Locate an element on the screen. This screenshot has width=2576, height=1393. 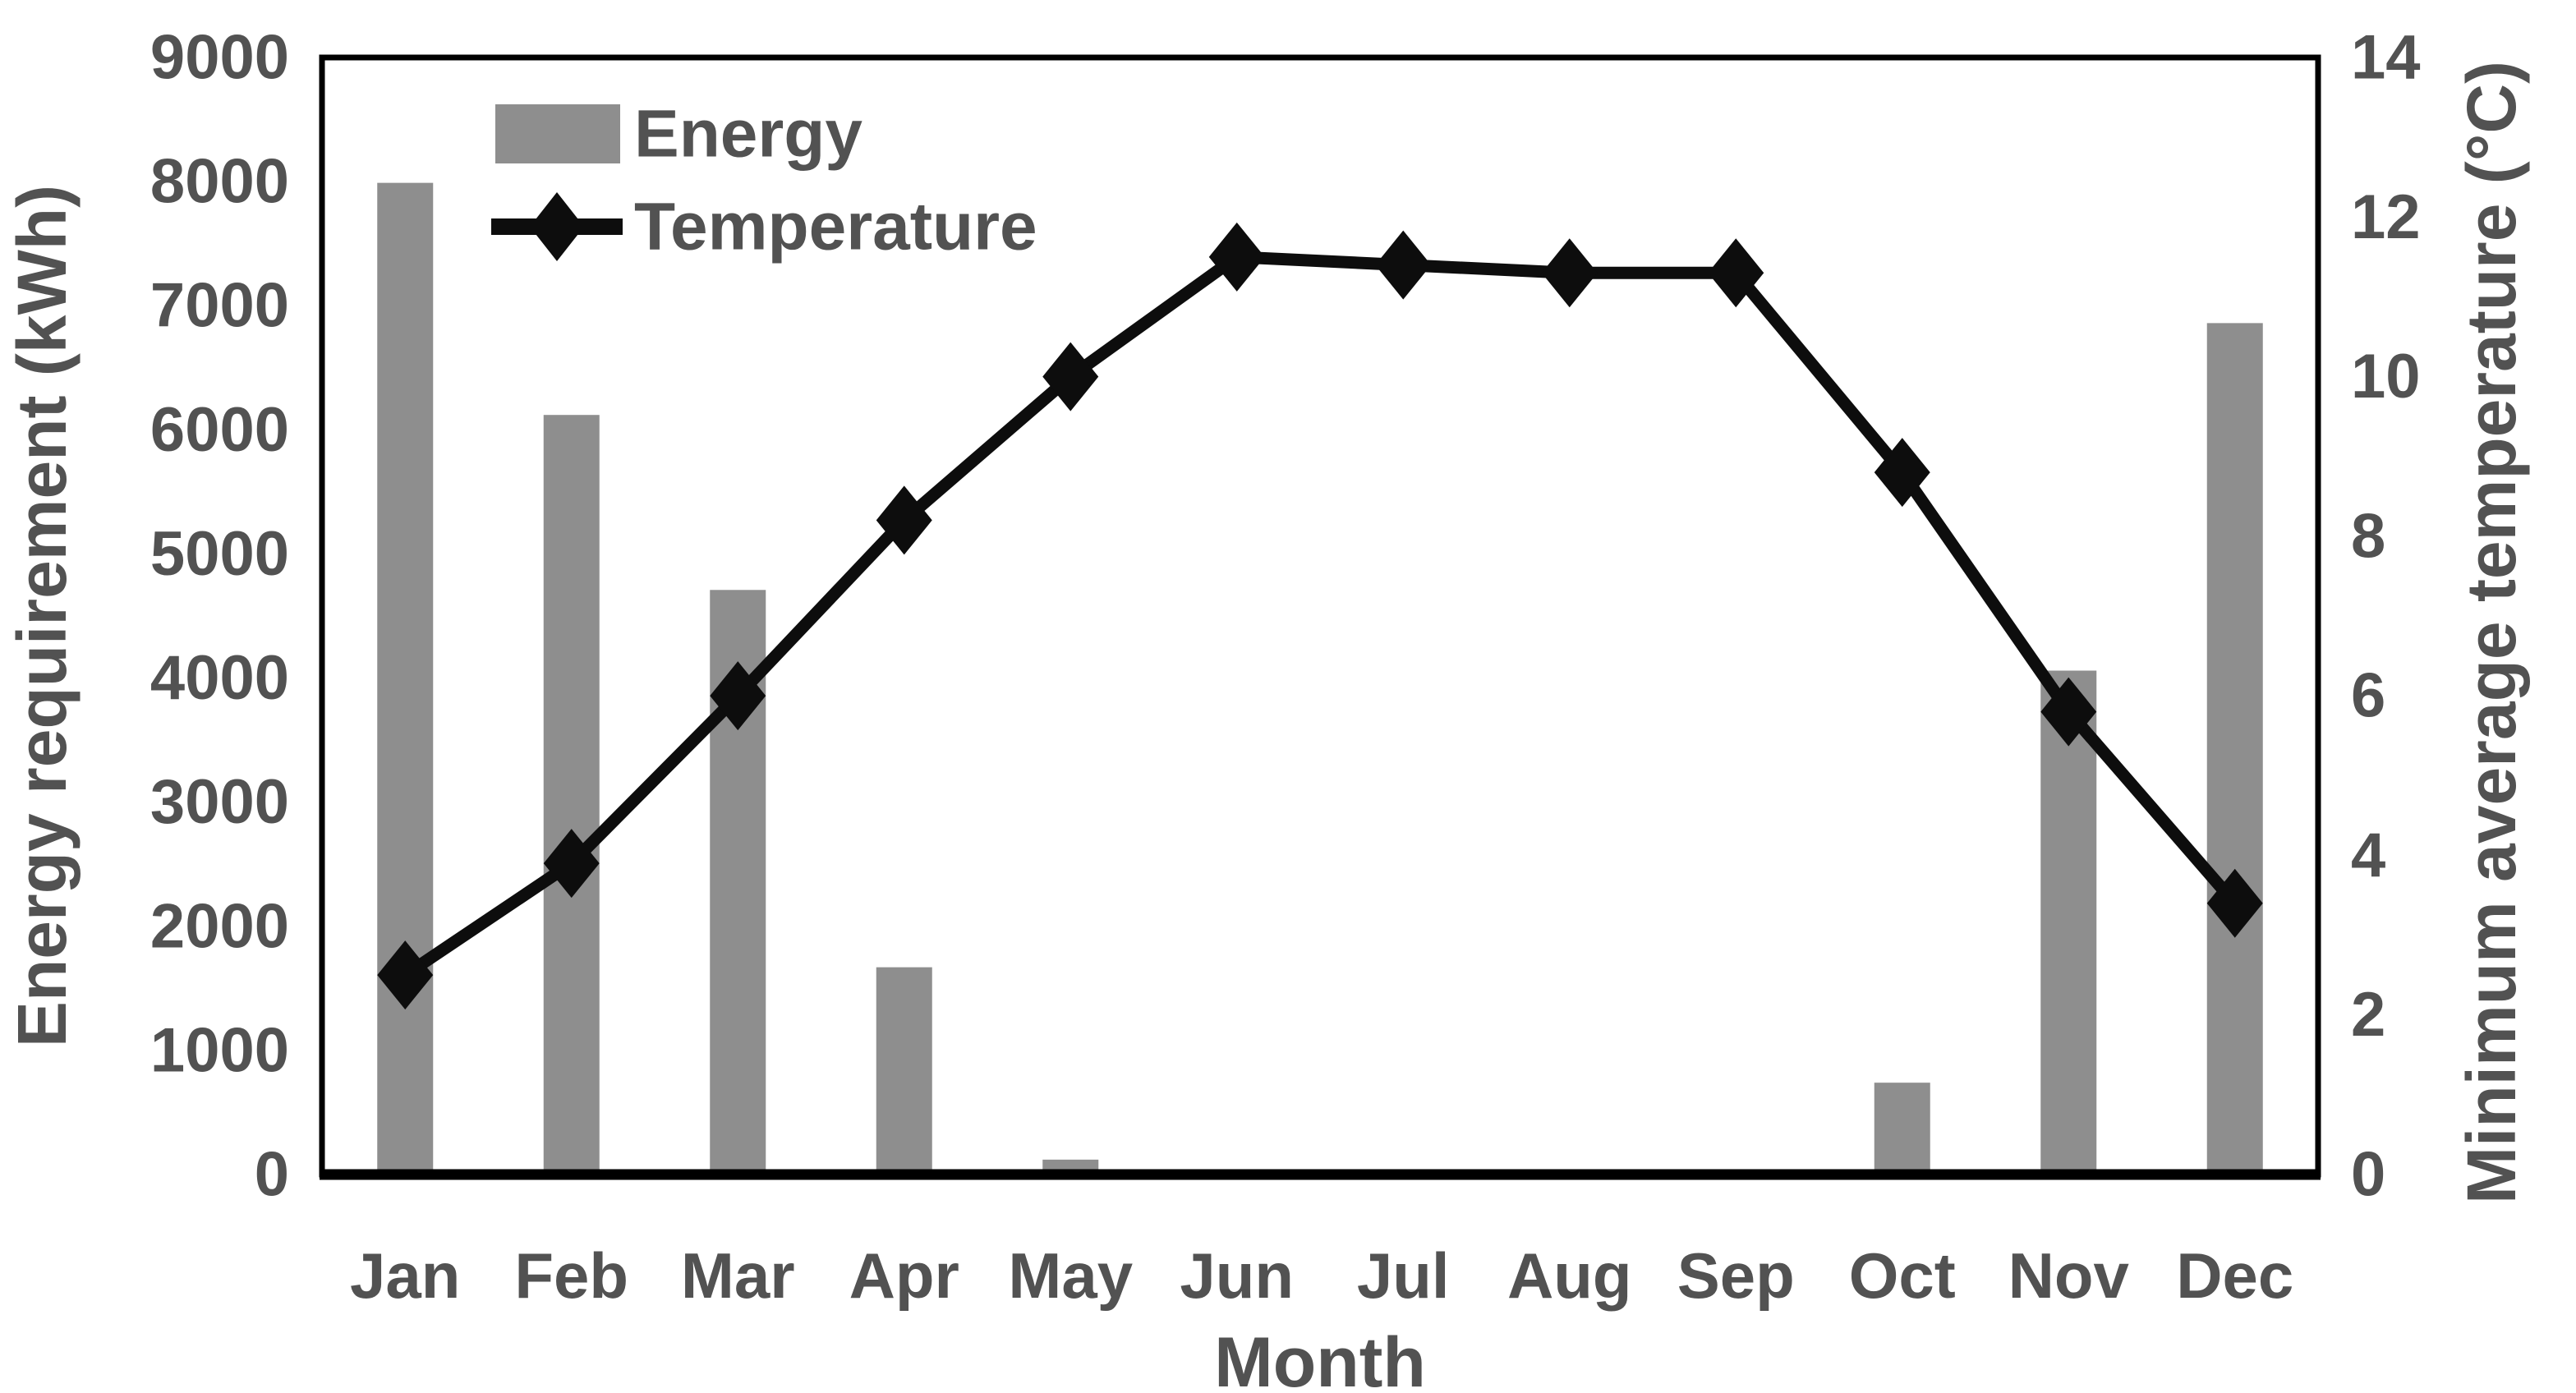
month-label-Jul: Jul is located at coordinates (1403, 1275).